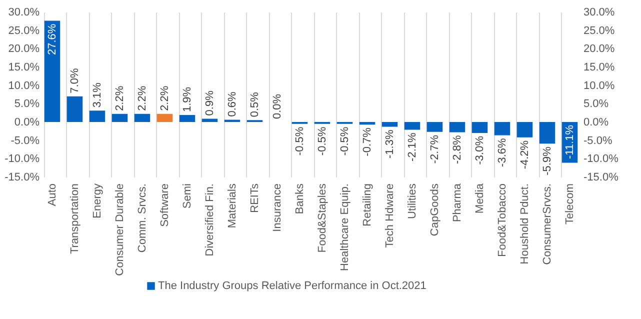 The height and width of the screenshot is (319, 641). Describe the element at coordinates (390, 216) in the screenshot. I see `x-tick-label: Tech Hdware` at that location.